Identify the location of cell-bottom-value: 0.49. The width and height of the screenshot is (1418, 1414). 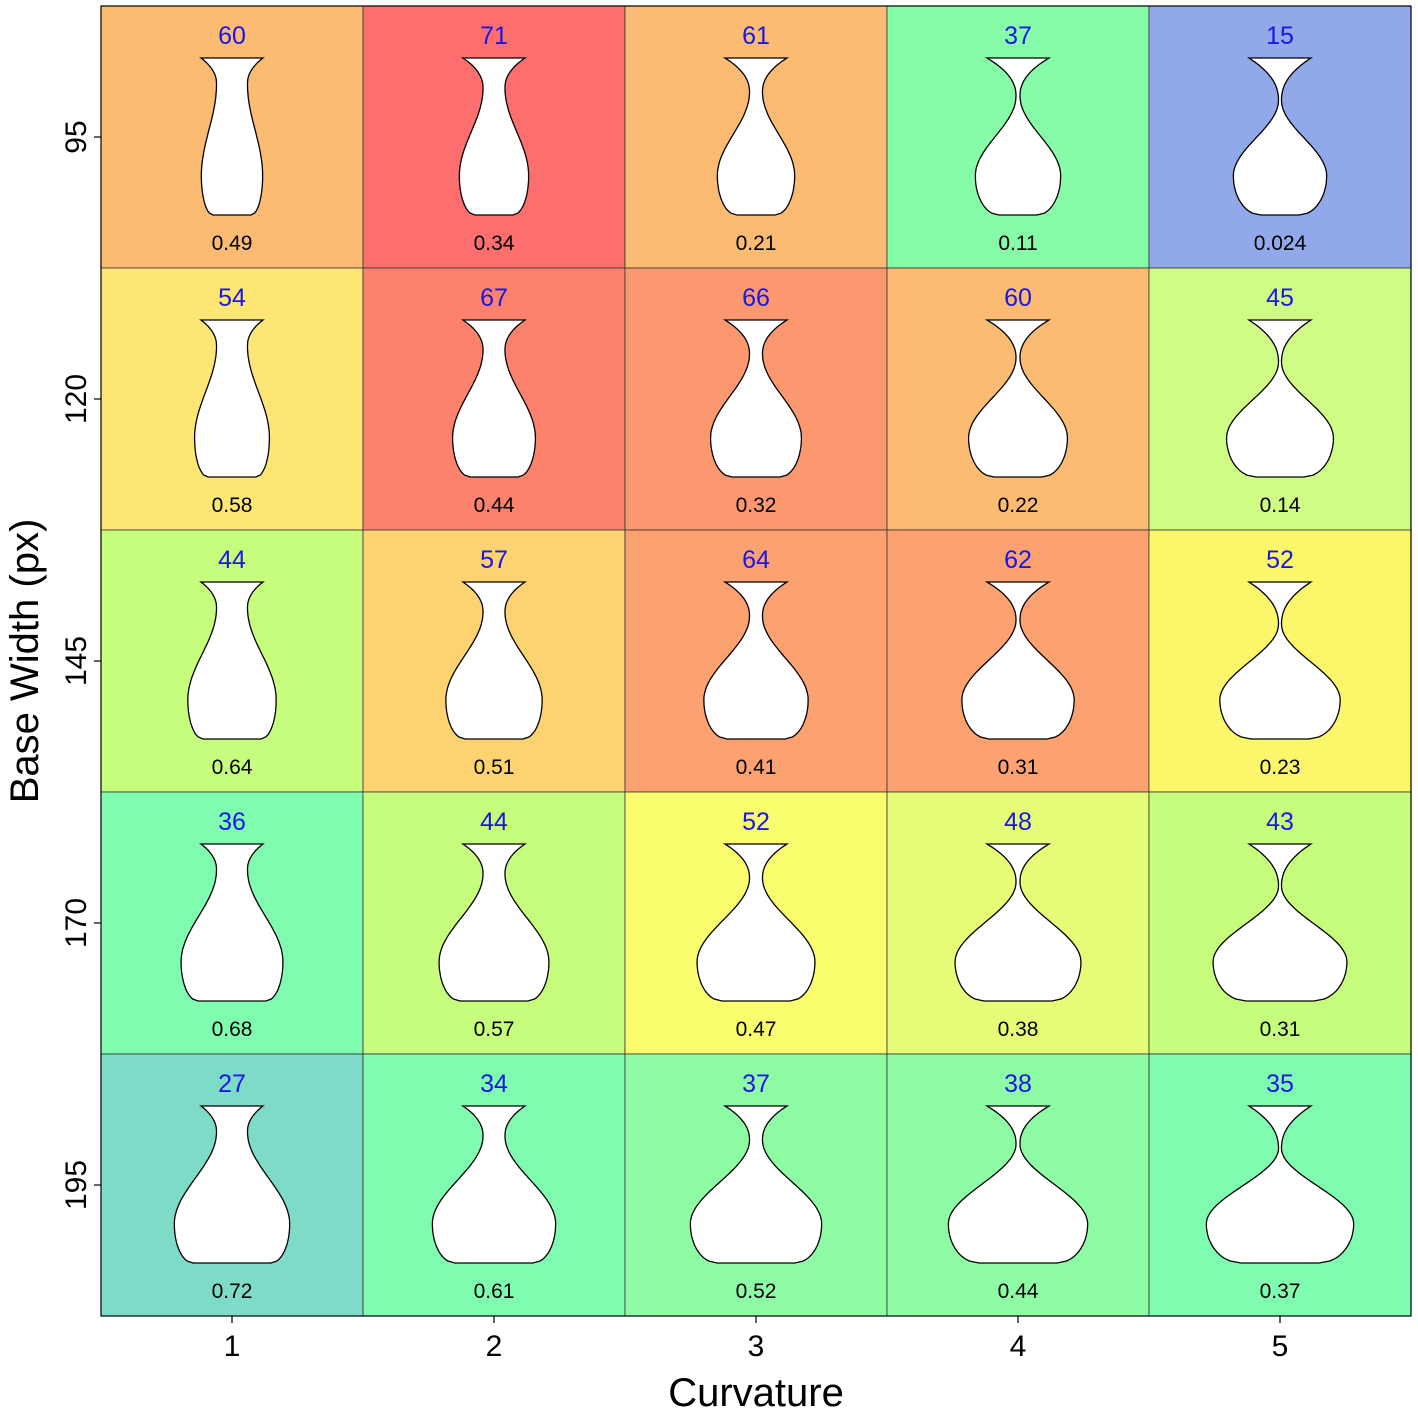
(232, 243).